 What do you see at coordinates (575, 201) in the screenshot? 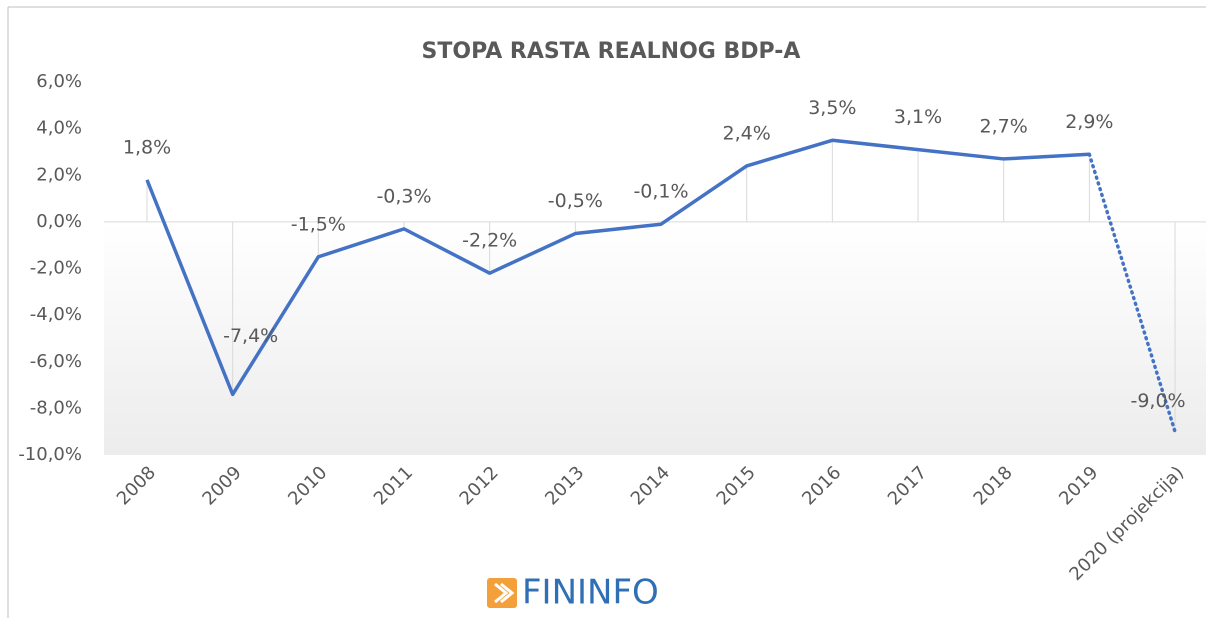
I see `data-label: -0,5%` at bounding box center [575, 201].